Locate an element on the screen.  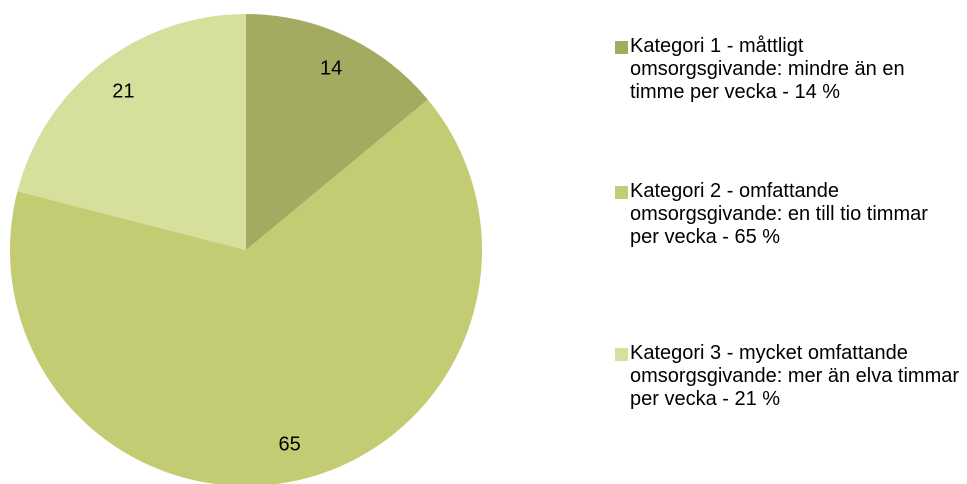
data-label: 21 is located at coordinates (123, 91).